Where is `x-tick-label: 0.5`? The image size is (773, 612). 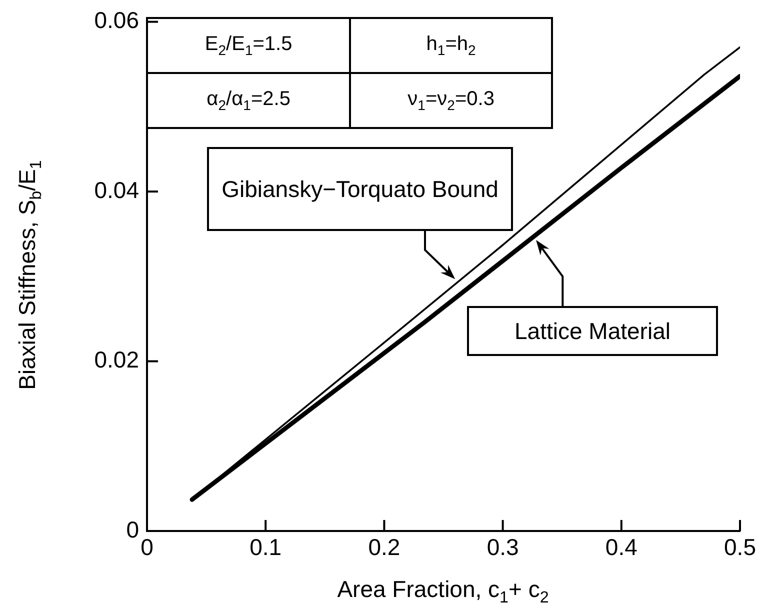 x-tick-label: 0.5 is located at coordinates (740, 547).